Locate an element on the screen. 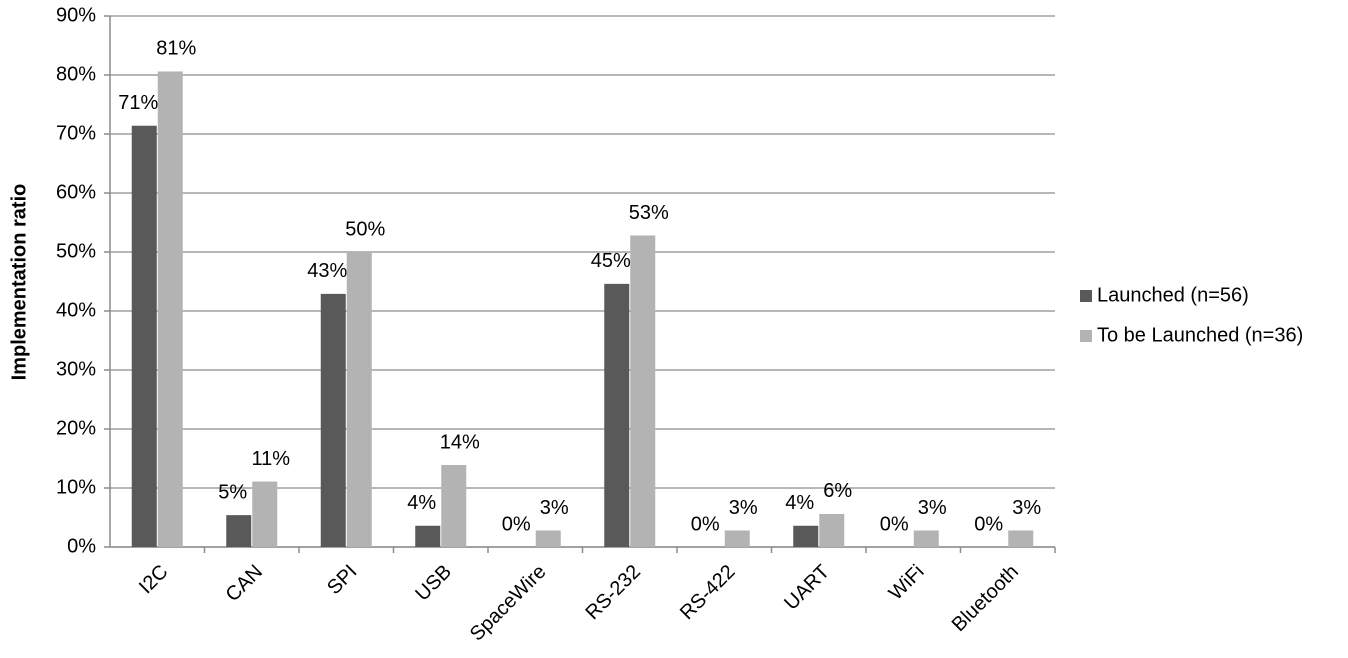 The width and height of the screenshot is (1348, 658). y-tick-label: 80% is located at coordinates (76, 74).